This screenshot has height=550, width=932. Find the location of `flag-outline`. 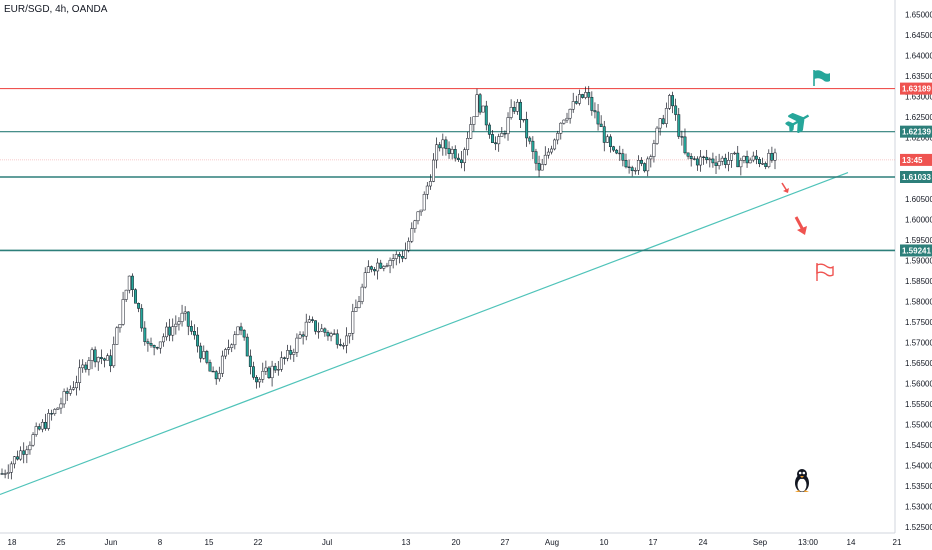

flag-outline is located at coordinates (825, 270).